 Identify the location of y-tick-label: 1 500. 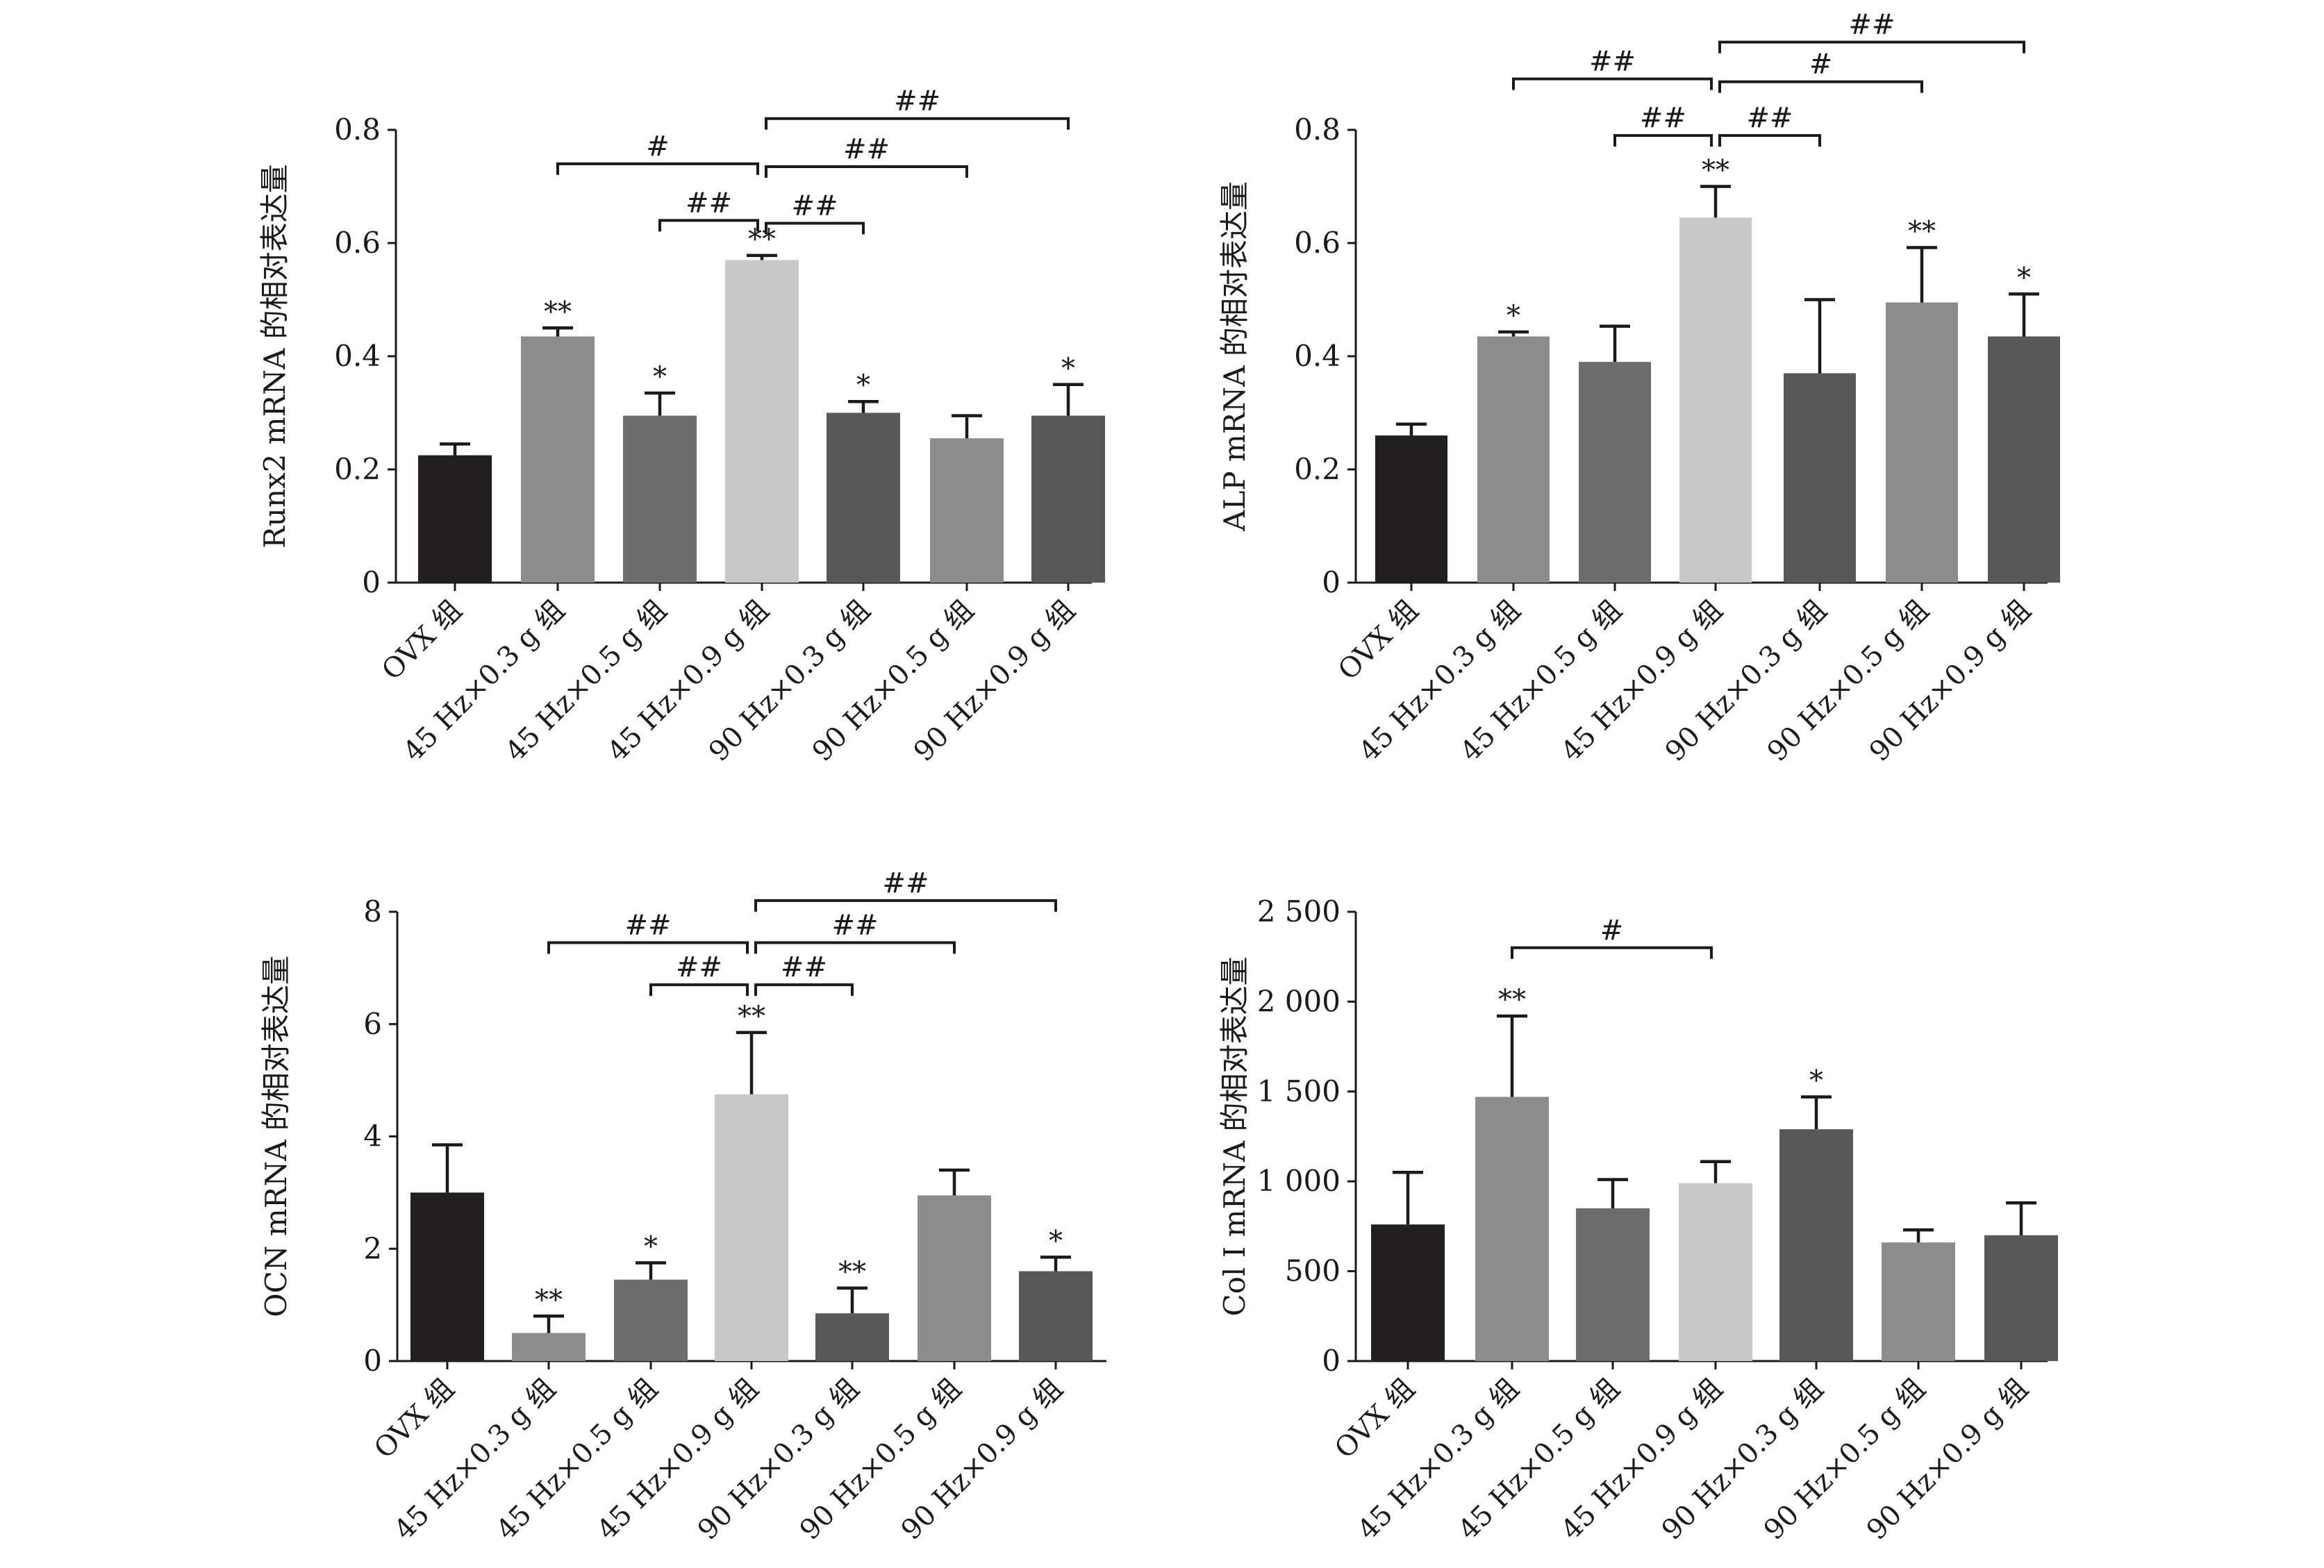
(1299, 1091).